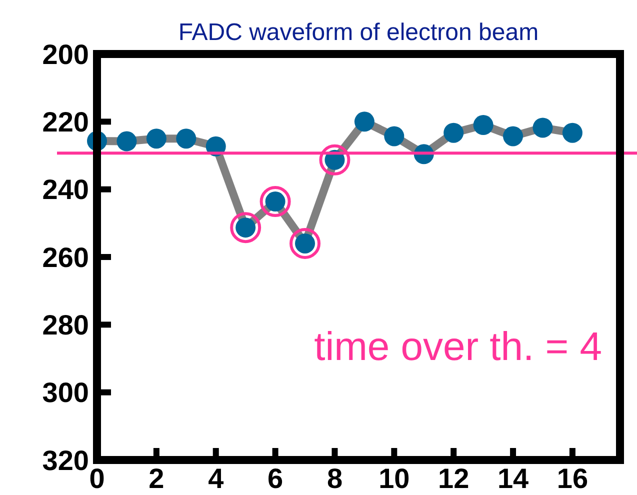 This screenshot has width=637, height=495. What do you see at coordinates (454, 478) in the screenshot?
I see `x-tick-label: 12` at bounding box center [454, 478].